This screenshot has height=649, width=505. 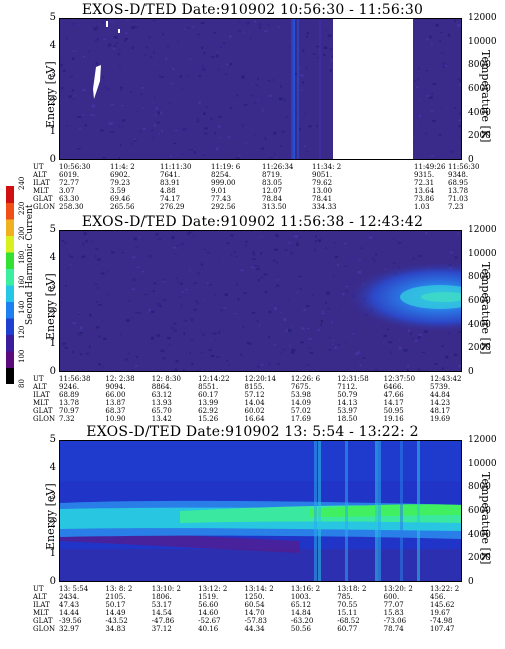 What do you see at coordinates (69, 597) in the screenshot?
I see `table-cell: 2434.` at bounding box center [69, 597].